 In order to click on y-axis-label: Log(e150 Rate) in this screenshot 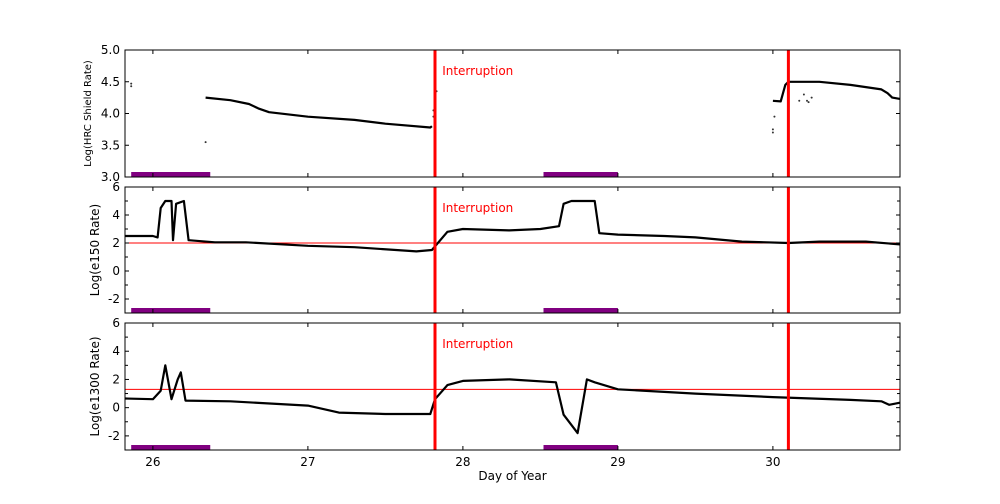, I will do `click(95, 250)`.